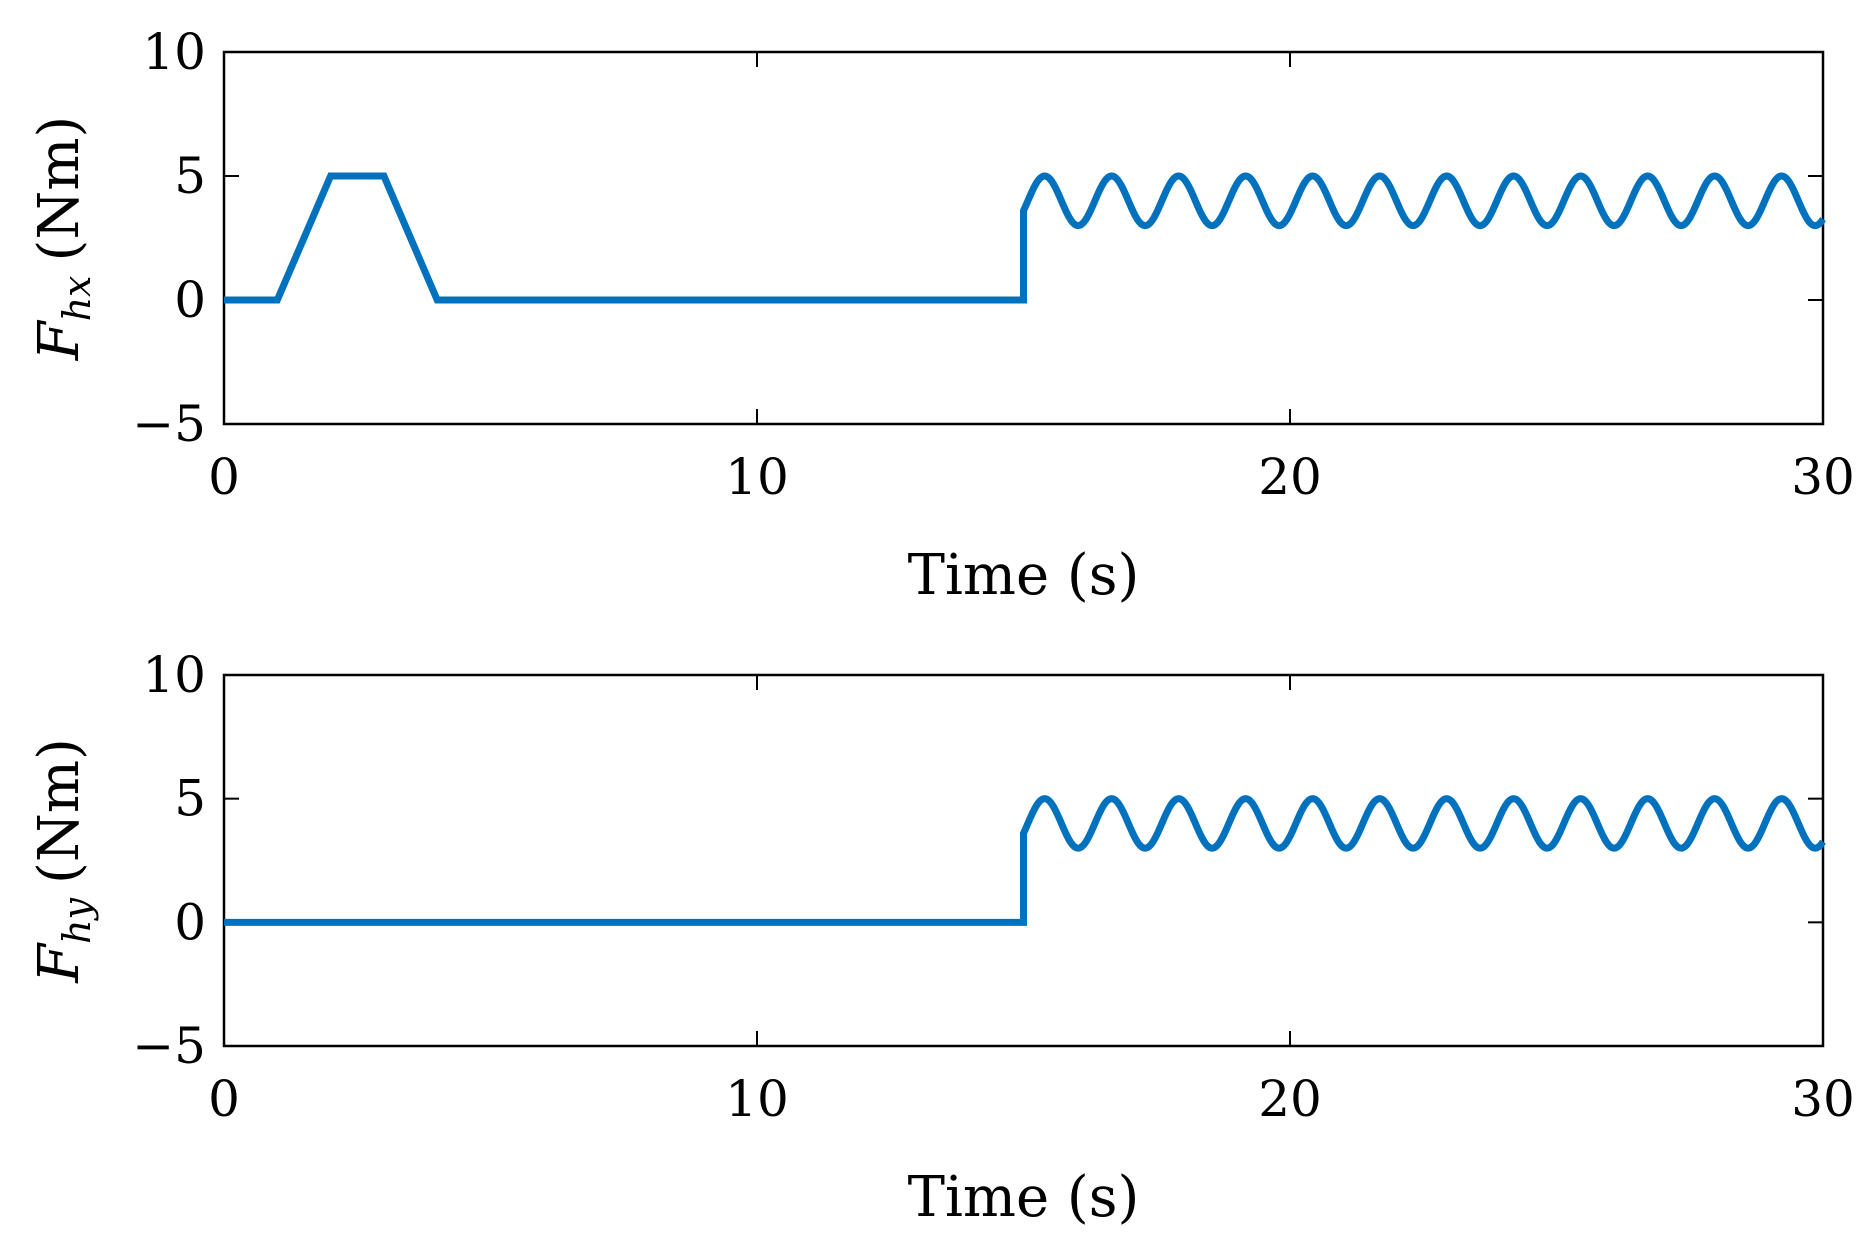 The image size is (1873, 1258). What do you see at coordinates (77, 299) in the screenshot?
I see `y-axis-subscript: hx` at bounding box center [77, 299].